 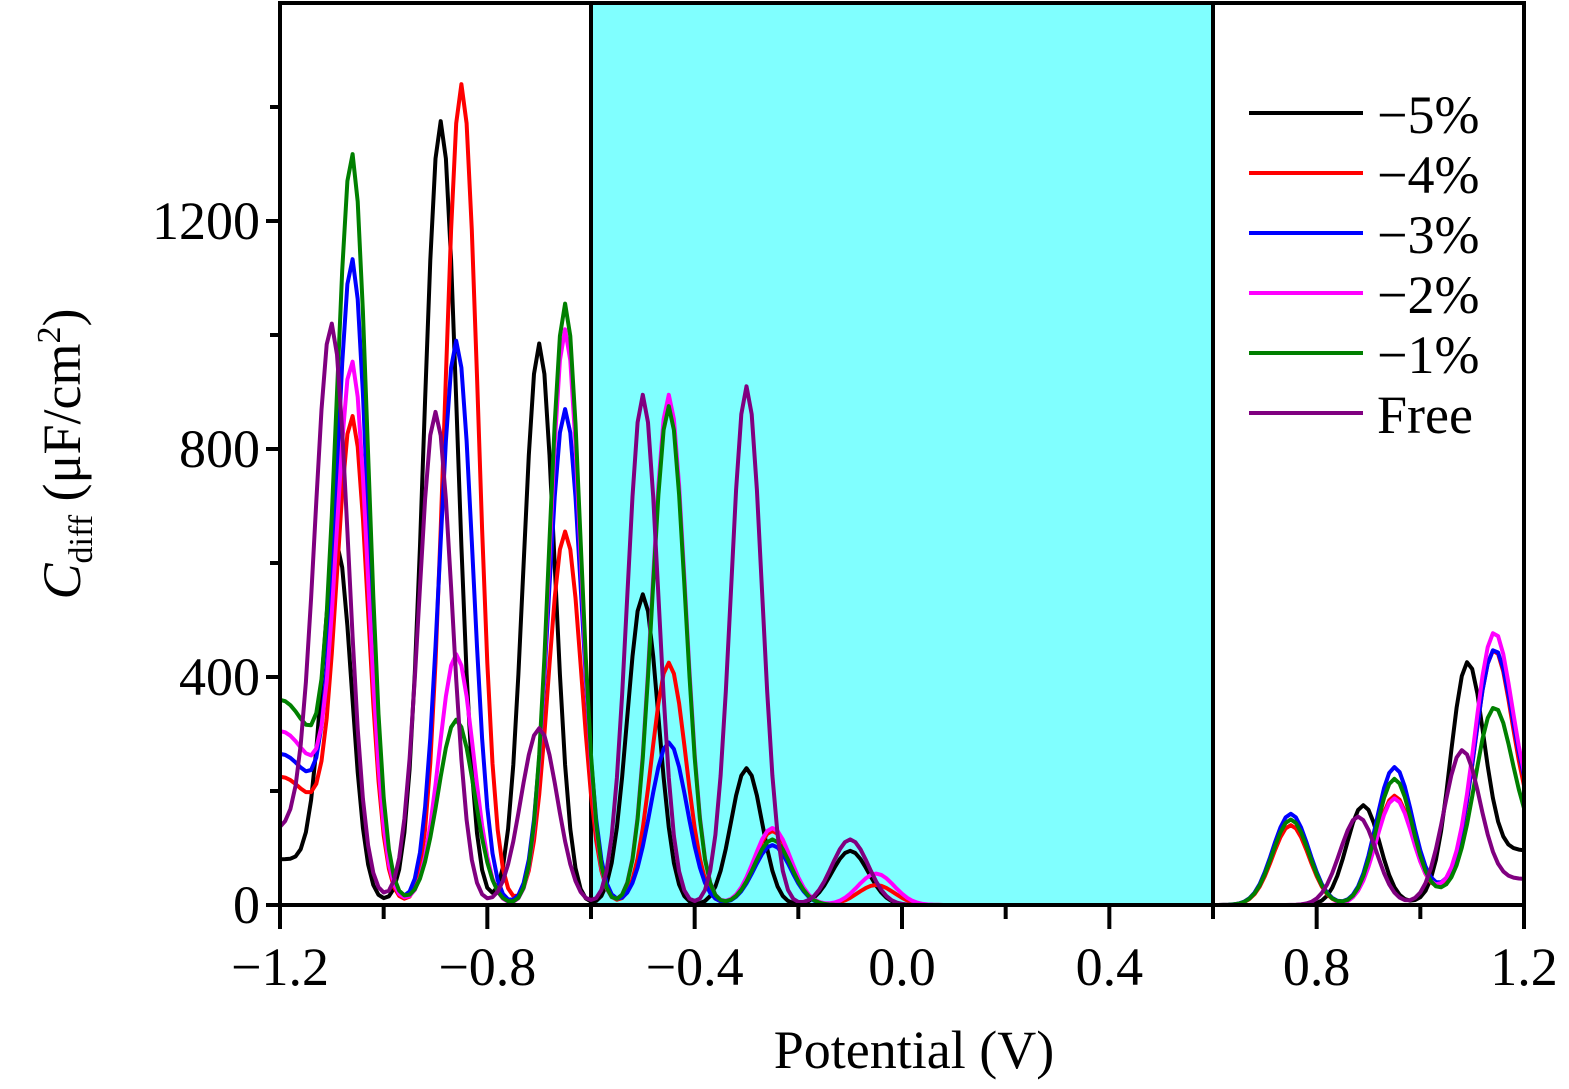 What do you see at coordinates (1428, 295) in the screenshot?
I see `legend-label: −2%` at bounding box center [1428, 295].